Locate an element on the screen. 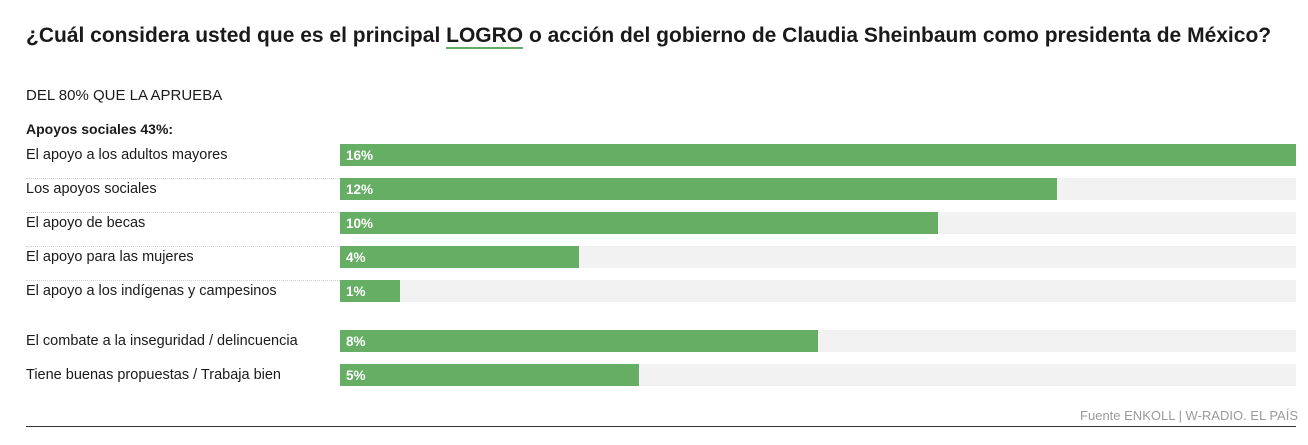  bar: 10% is located at coordinates (639, 223).